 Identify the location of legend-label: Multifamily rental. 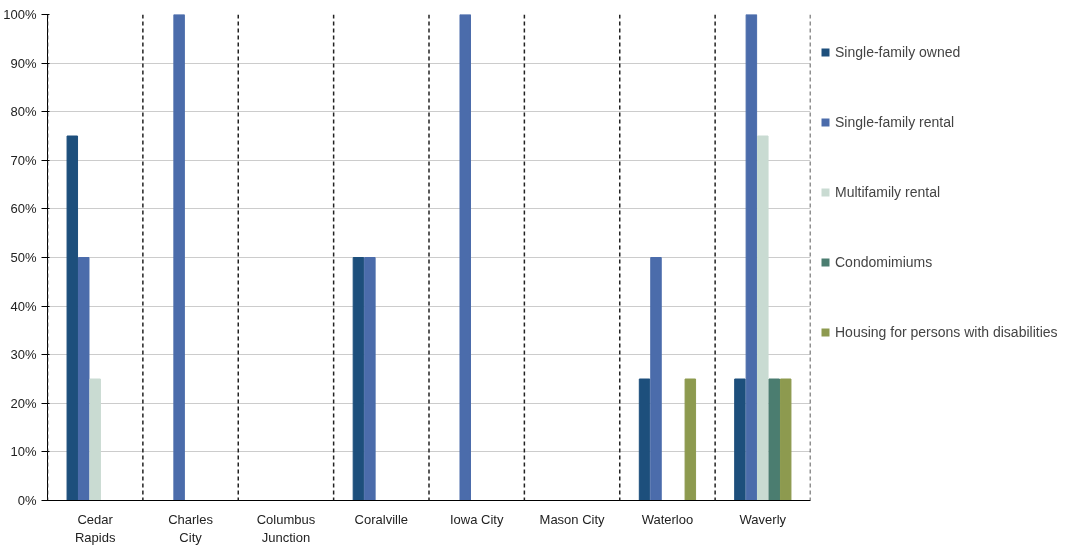
(888, 192).